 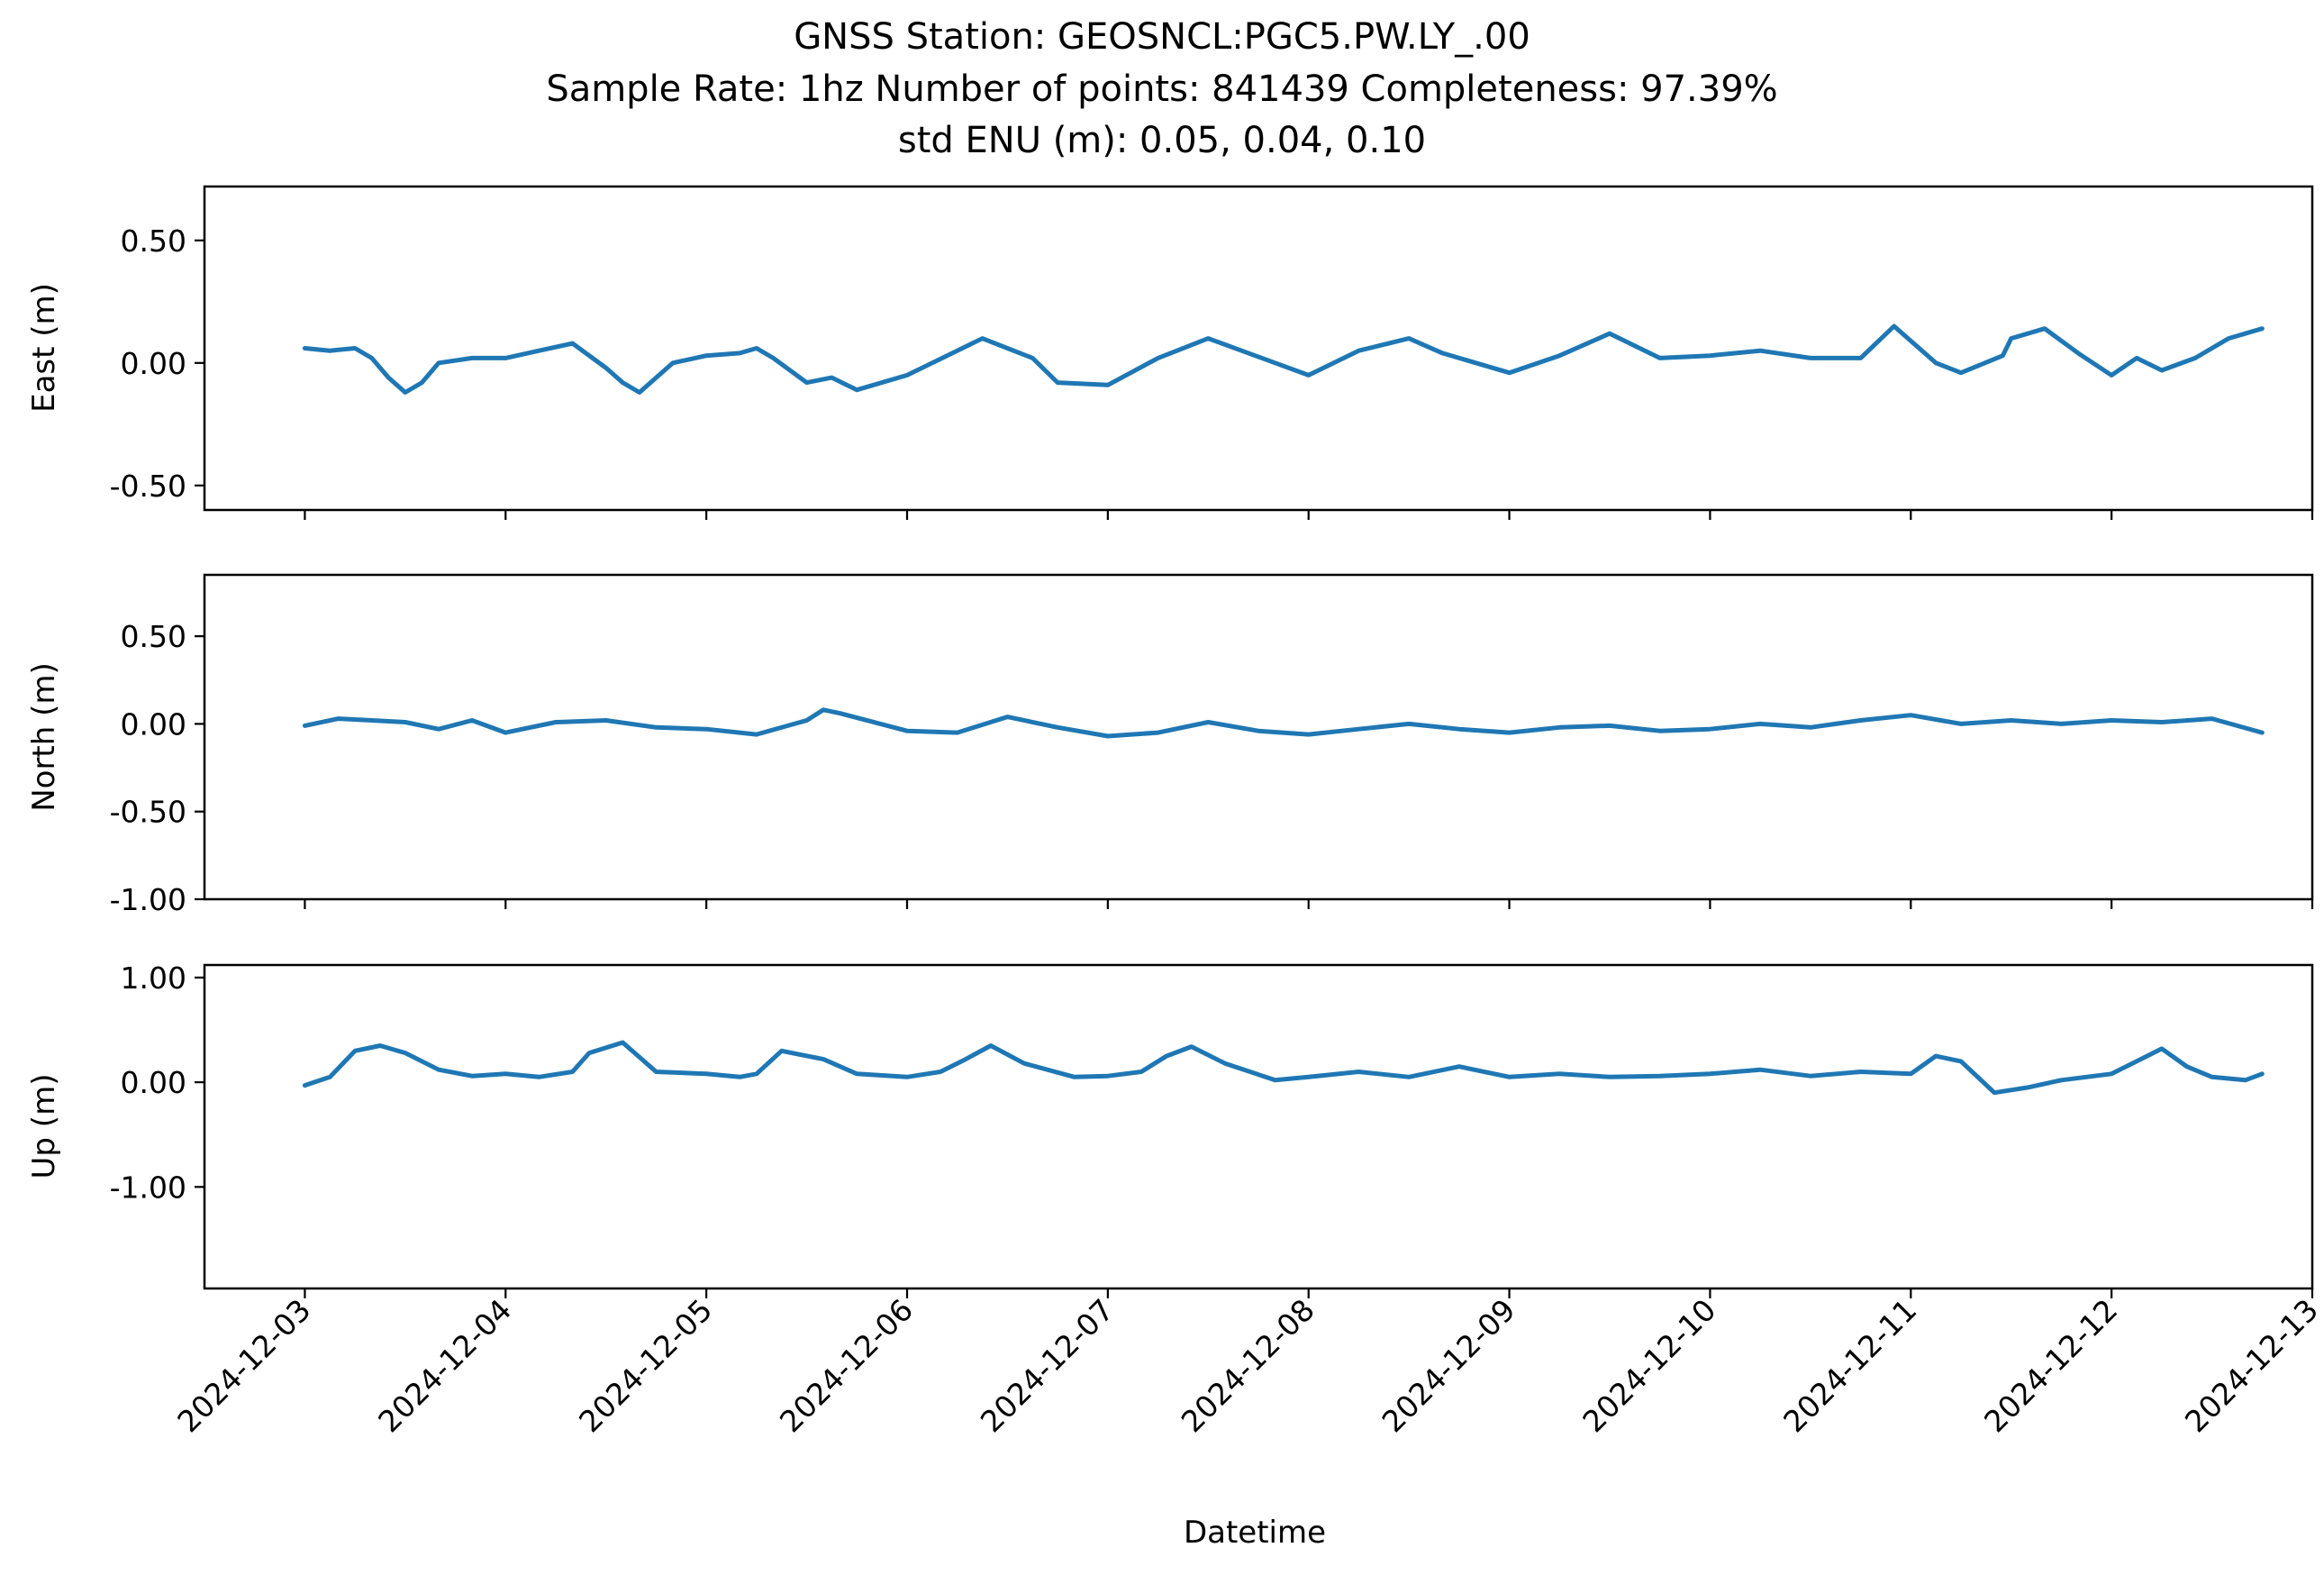 I want to click on x-tick-label: 2024-12-07, so click(x=1047, y=1365).